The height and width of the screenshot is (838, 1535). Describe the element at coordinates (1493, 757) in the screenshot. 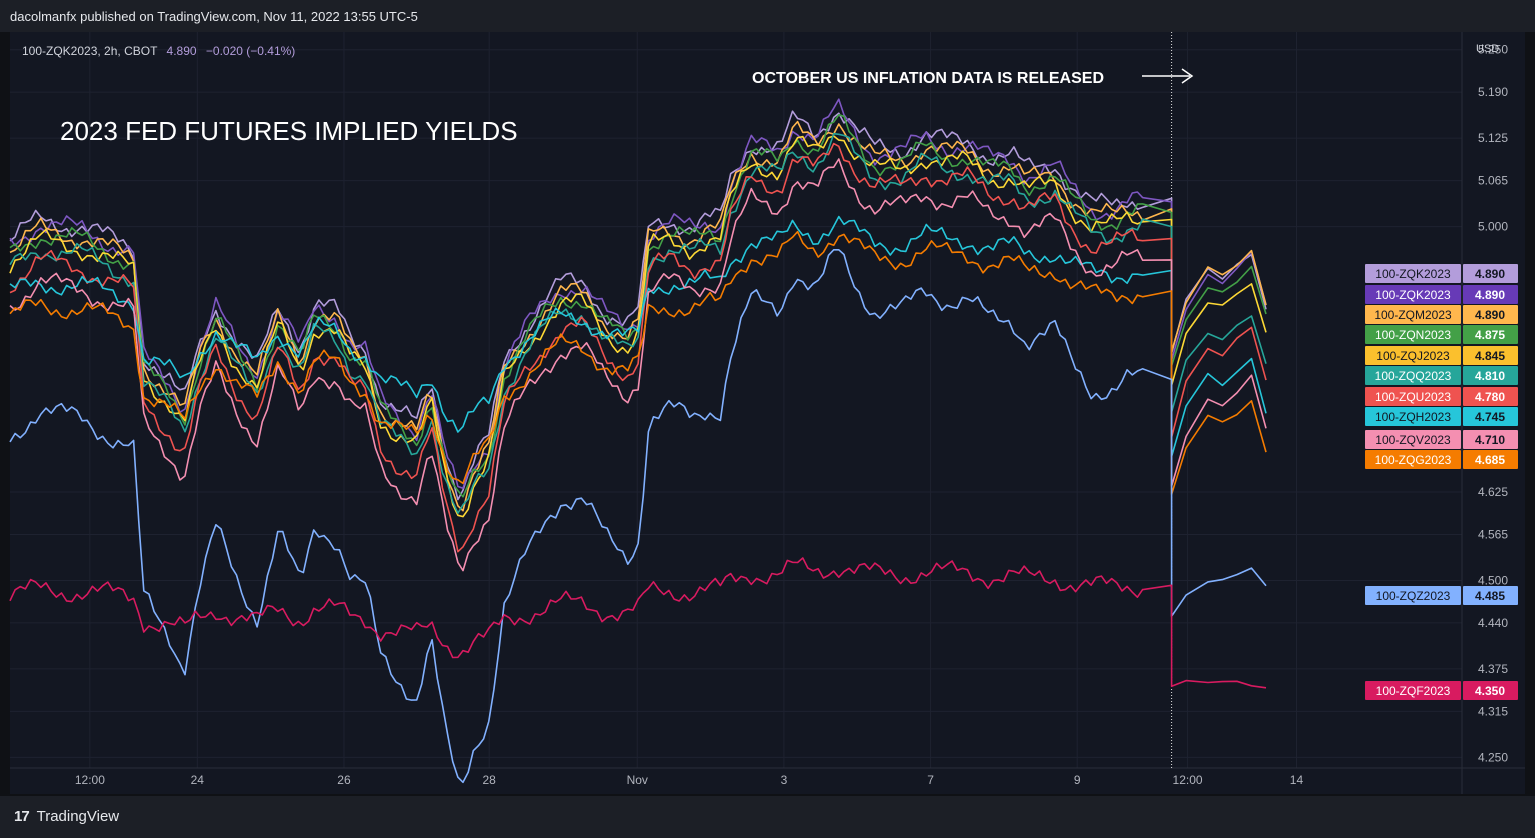

I see `y-tick-label: 4.250` at that location.